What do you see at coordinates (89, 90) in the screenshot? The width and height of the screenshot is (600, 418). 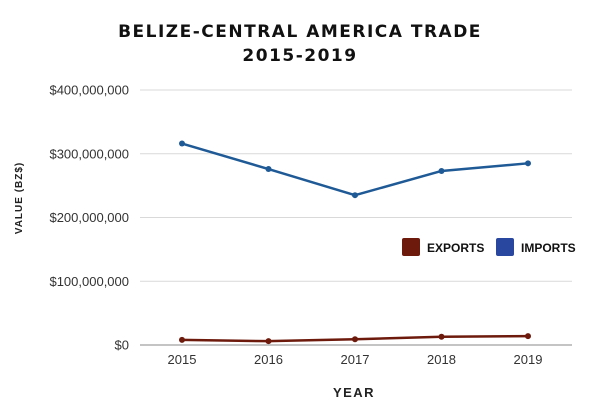 I see `y-tick-label: $400,000,000` at bounding box center [89, 90].